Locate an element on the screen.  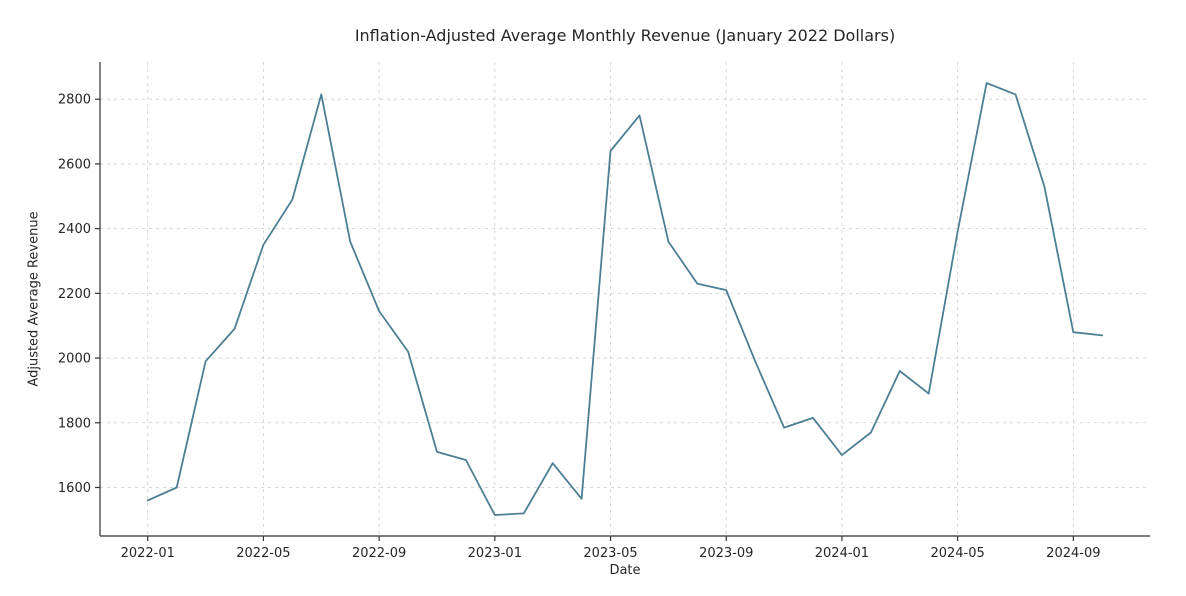
y-axis-label: Adjusted Average Revenue is located at coordinates (34, 299).